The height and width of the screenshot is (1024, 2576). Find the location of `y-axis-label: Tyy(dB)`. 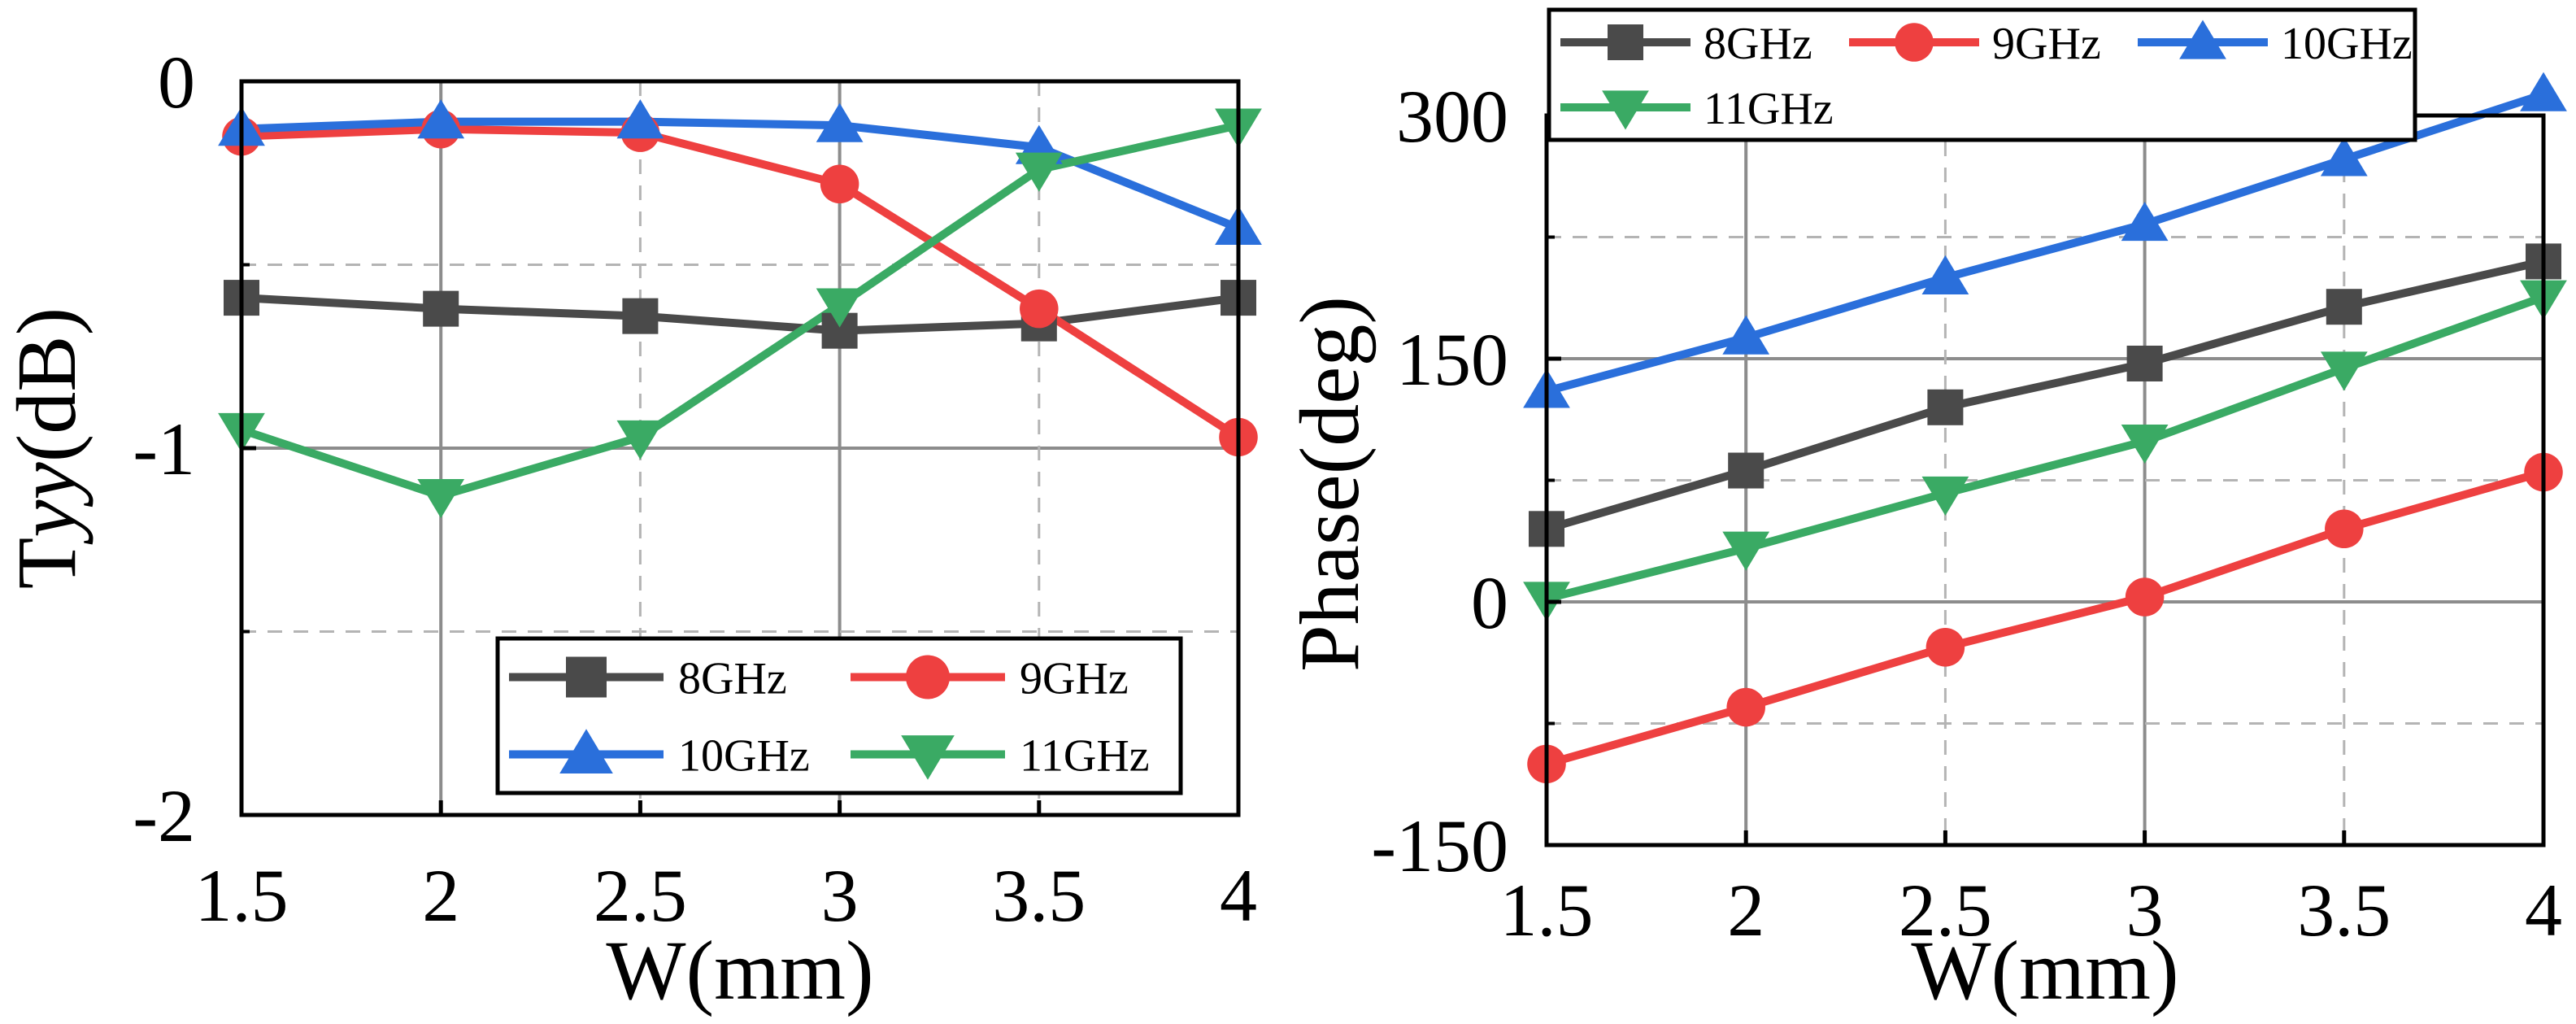

y-axis-label: Tyy(dB) is located at coordinates (47, 448).